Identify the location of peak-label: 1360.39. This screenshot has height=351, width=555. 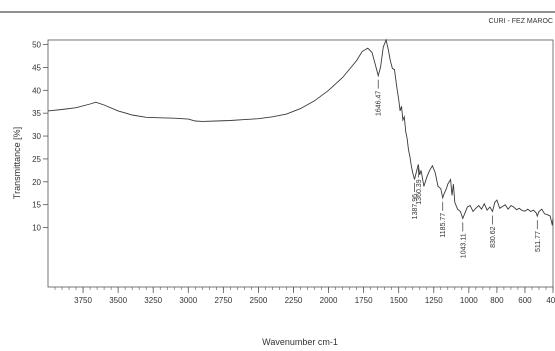
(419, 191).